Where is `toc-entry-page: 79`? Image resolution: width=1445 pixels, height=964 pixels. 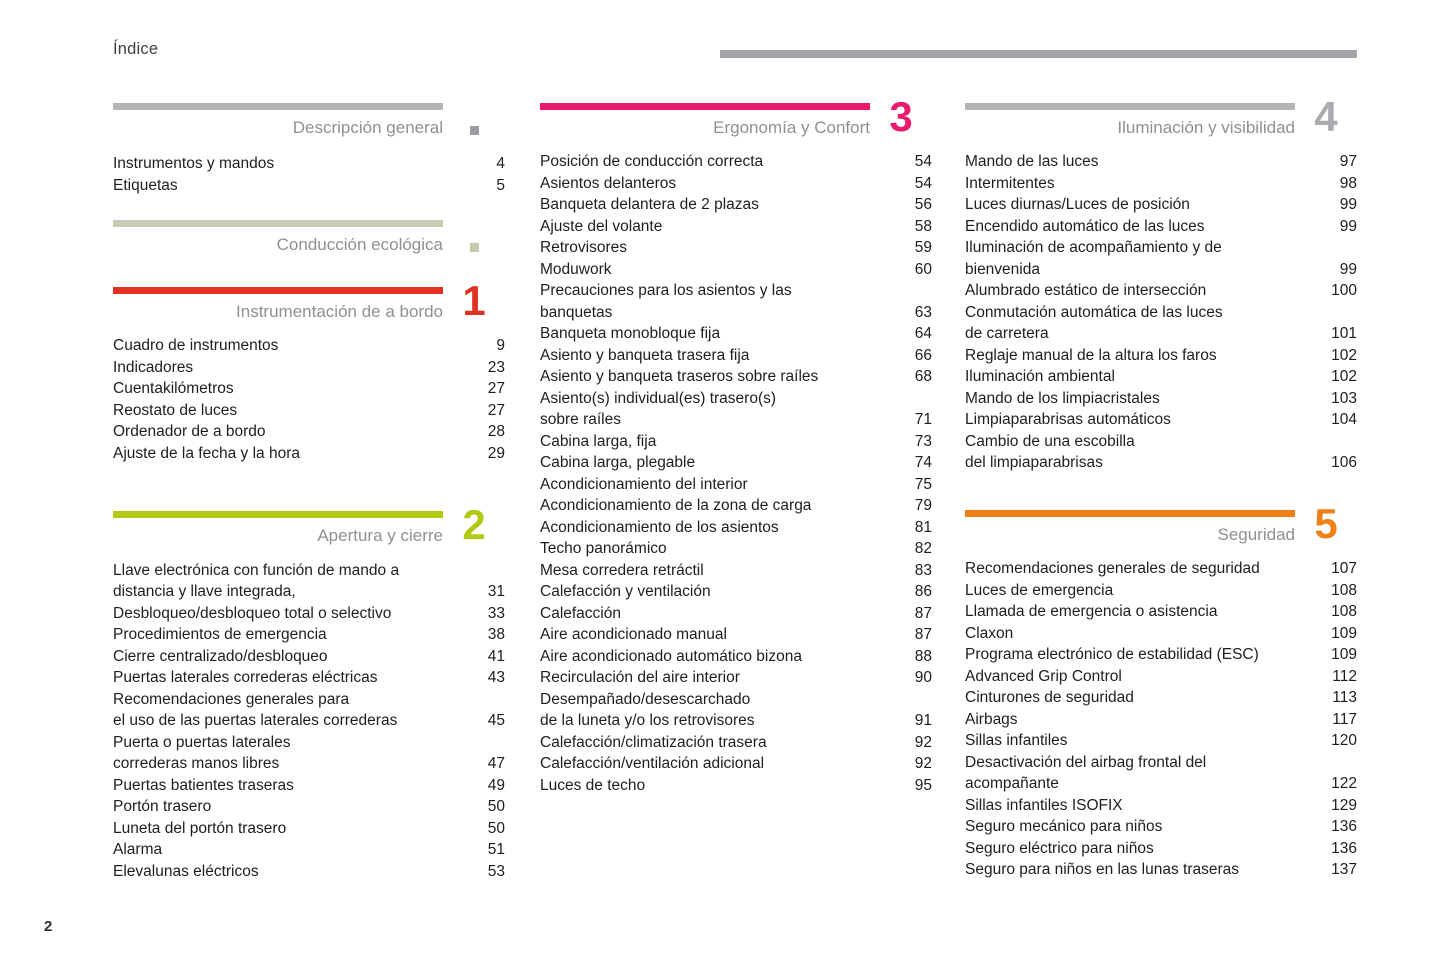 toc-entry-page: 79 is located at coordinates (923, 506).